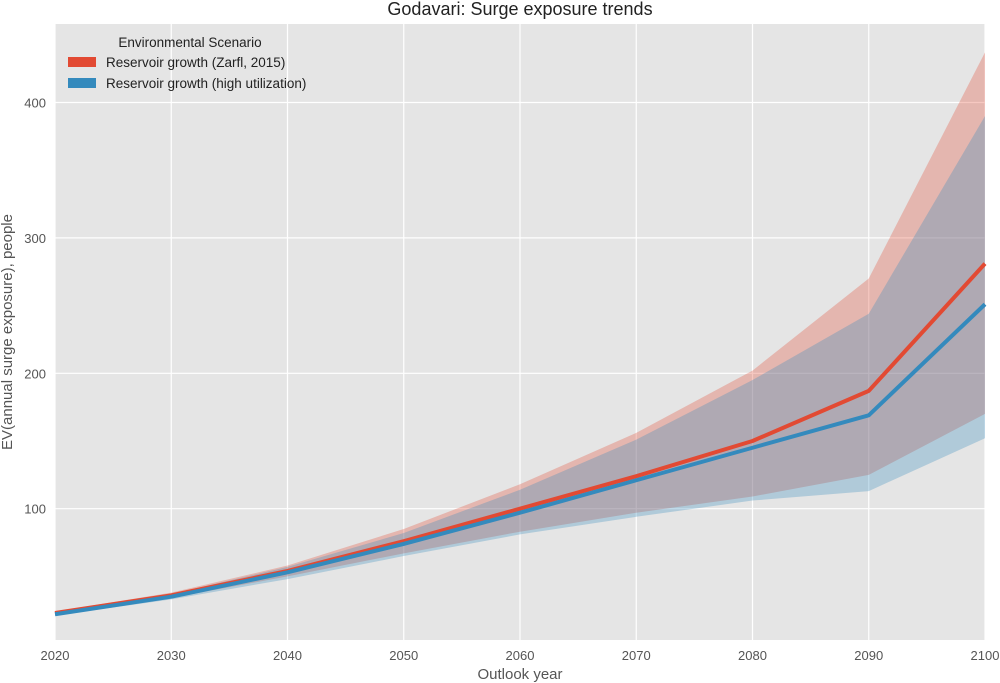 This screenshot has width=1000, height=683. What do you see at coordinates (35, 103) in the screenshot?
I see `y-tick-label: 400` at bounding box center [35, 103].